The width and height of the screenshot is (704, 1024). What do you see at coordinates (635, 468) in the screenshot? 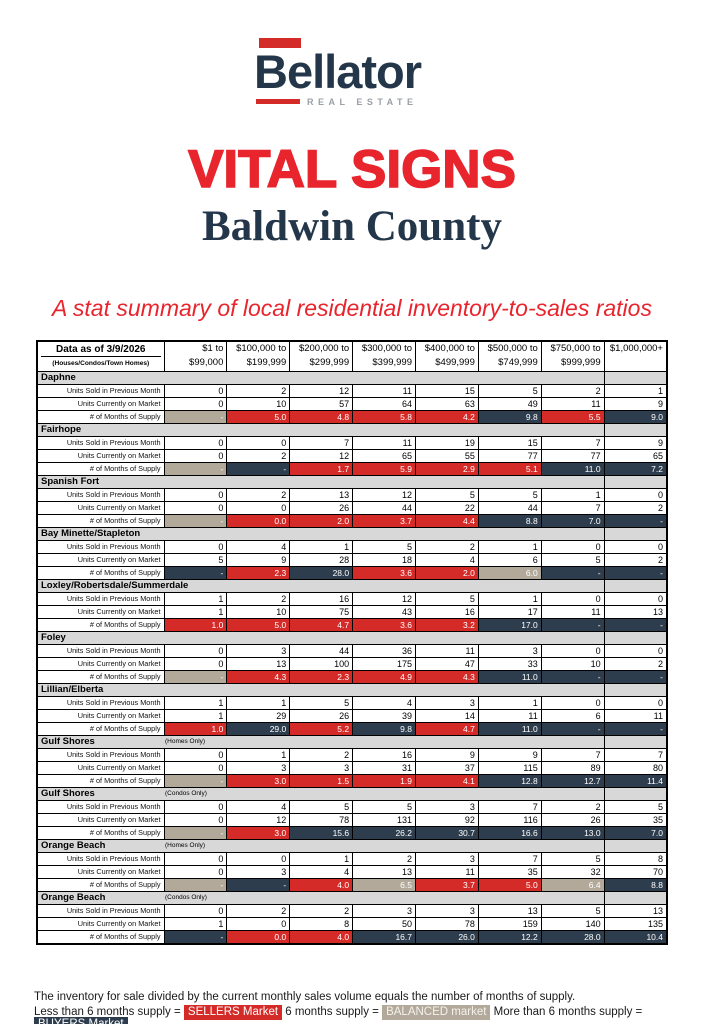
I see `supply-cell: 7.2` at bounding box center [635, 468].